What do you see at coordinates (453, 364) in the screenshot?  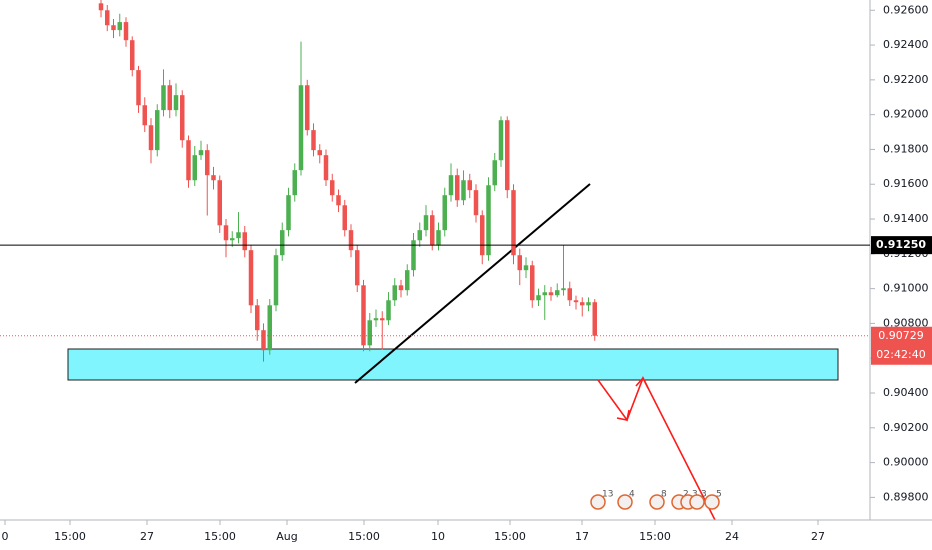 I see `support-zone` at bounding box center [453, 364].